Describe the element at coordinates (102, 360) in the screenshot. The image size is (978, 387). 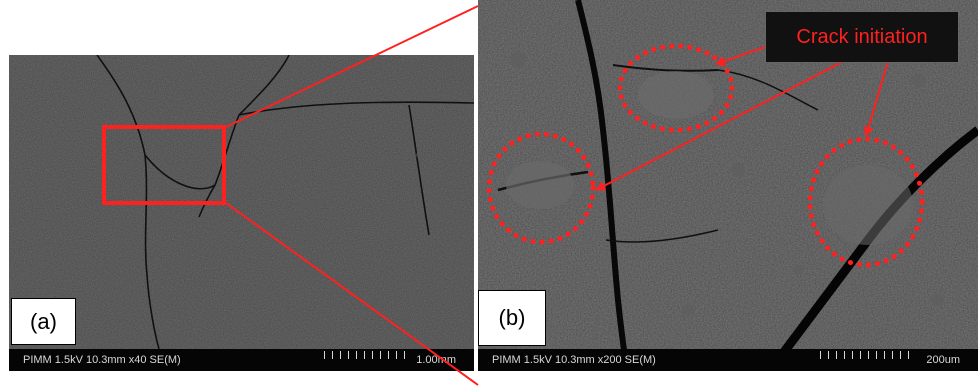
I see `sem-metadata-a: PIMM 1.5kV 10.3mm x40 SE(M)` at that location.